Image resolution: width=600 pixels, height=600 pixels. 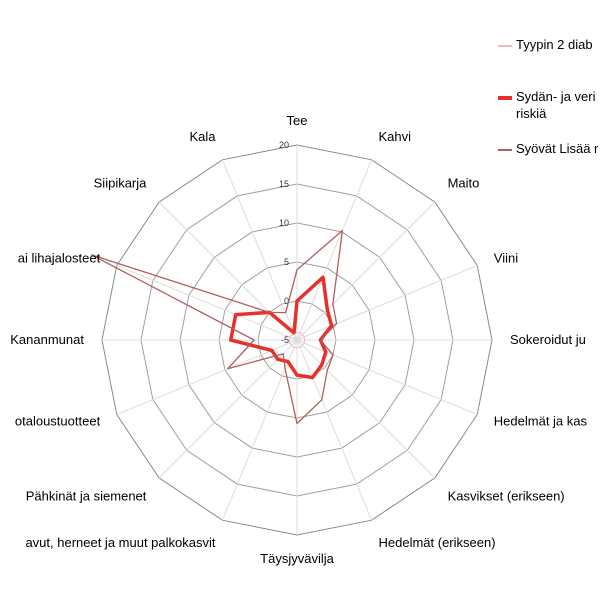 What do you see at coordinates (464, 182) in the screenshot?
I see `category-label: Maito` at bounding box center [464, 182].